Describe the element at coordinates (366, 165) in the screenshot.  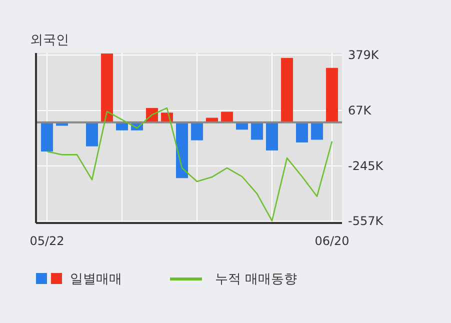
I see `y-tick-label: -245K` at that location.